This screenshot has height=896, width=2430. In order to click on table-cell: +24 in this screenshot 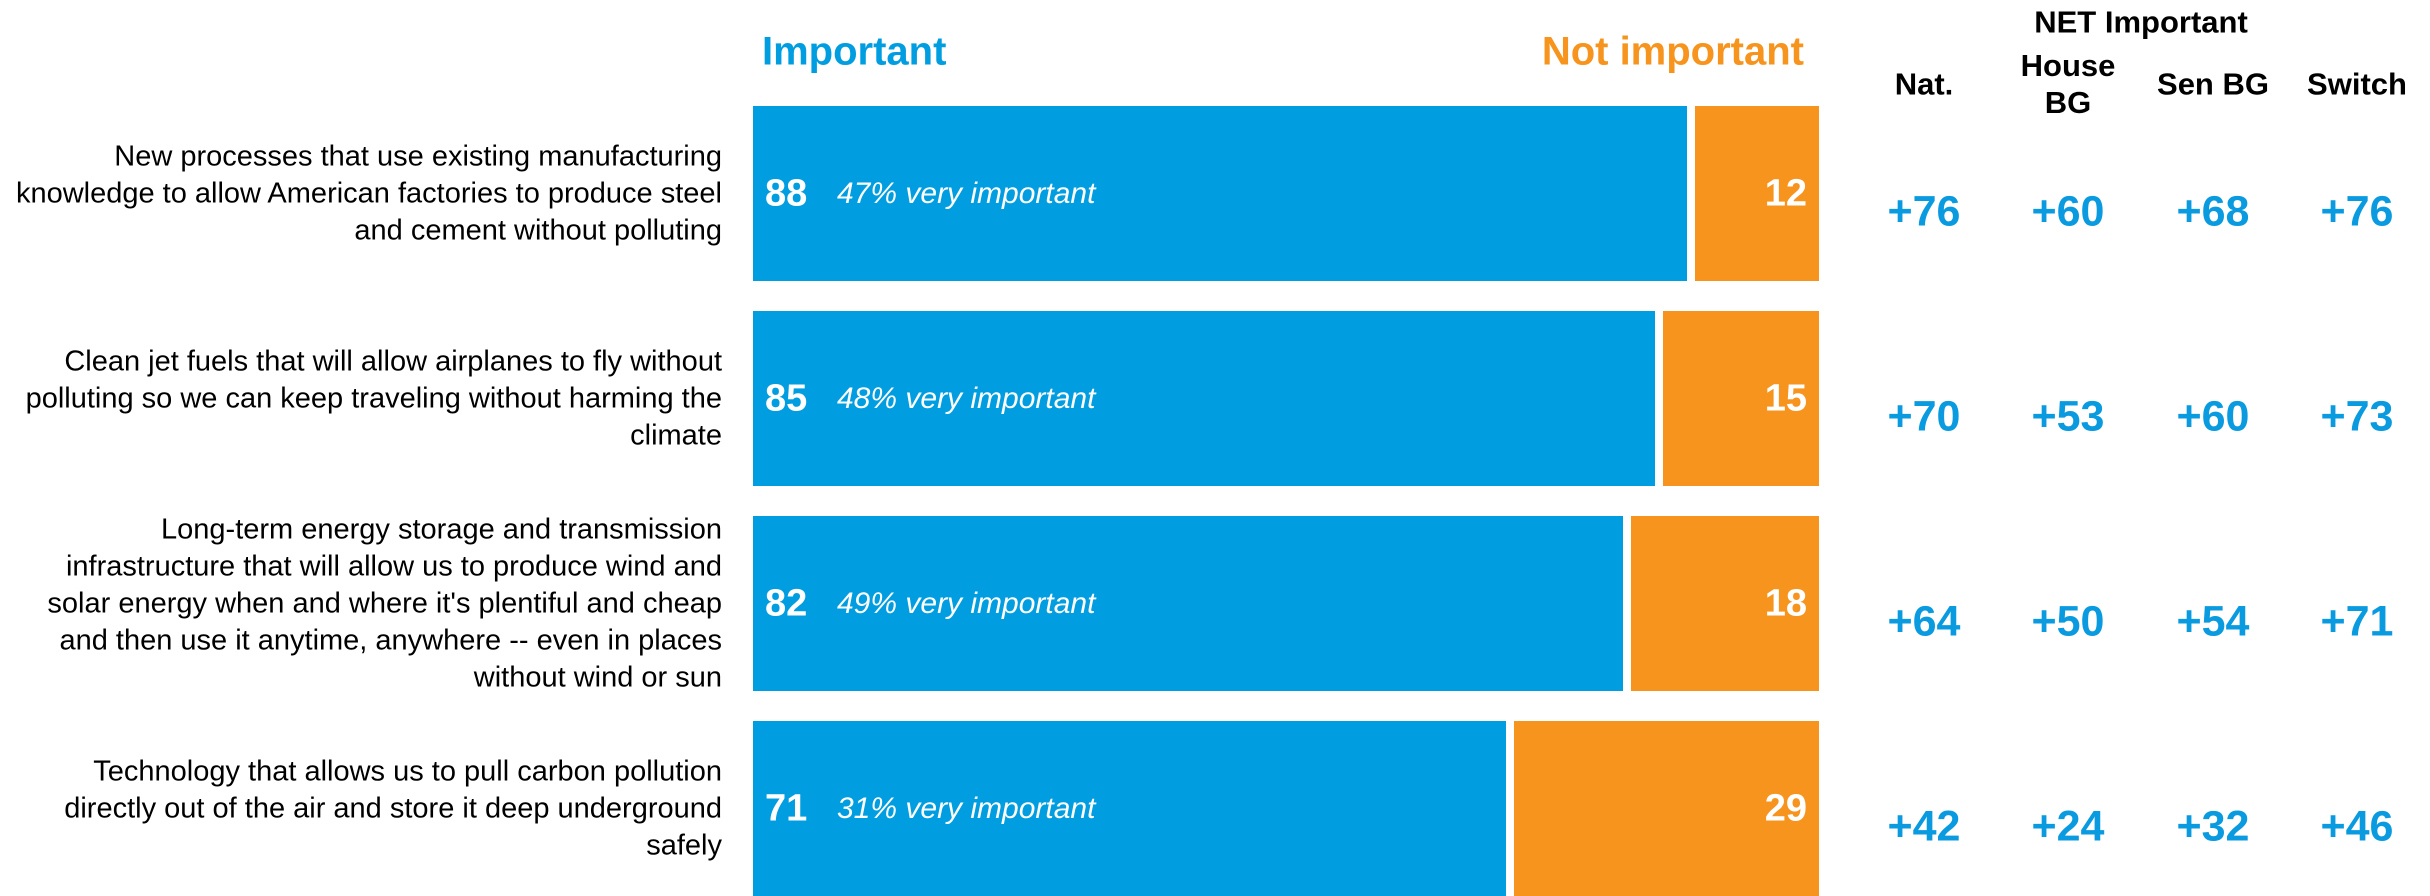, I will do `click(2068, 826)`.